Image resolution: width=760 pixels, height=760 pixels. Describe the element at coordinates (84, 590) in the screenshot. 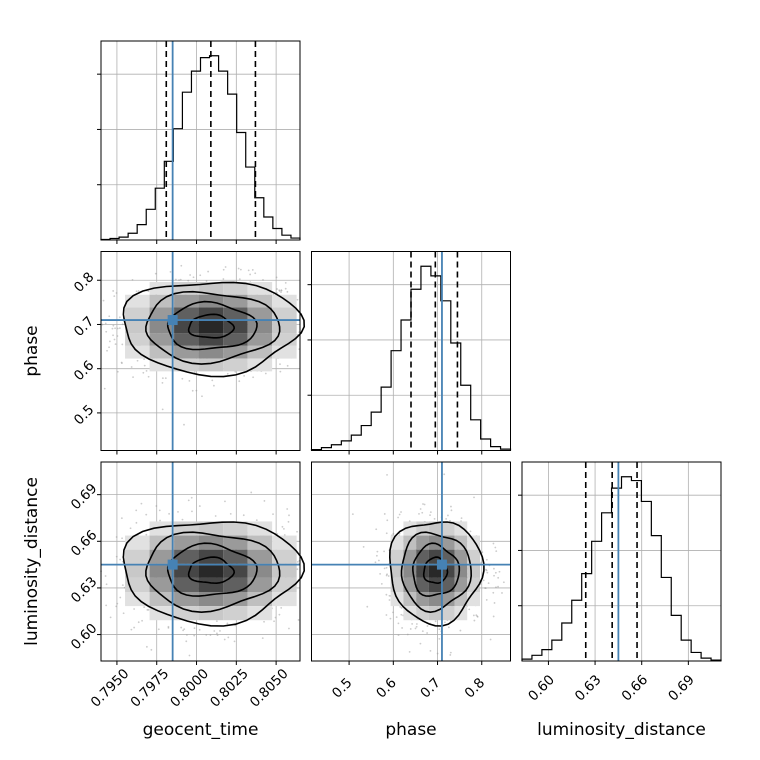

I see `tick-label-y-luminosity_distance: 0.63` at that location.